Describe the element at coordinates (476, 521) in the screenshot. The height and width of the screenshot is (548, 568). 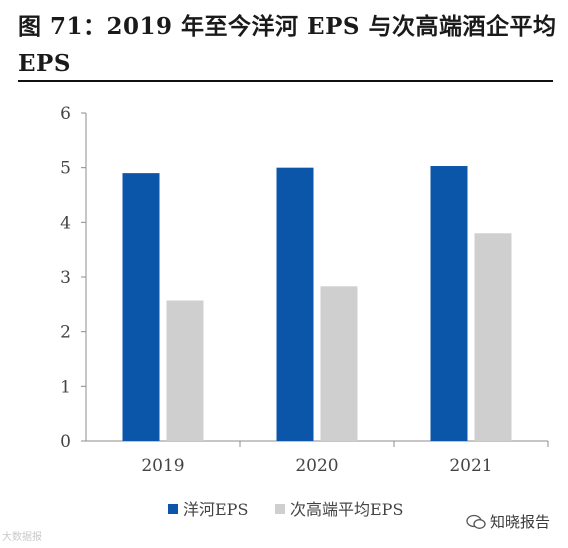
I see `chat-bubble-icon` at that location.